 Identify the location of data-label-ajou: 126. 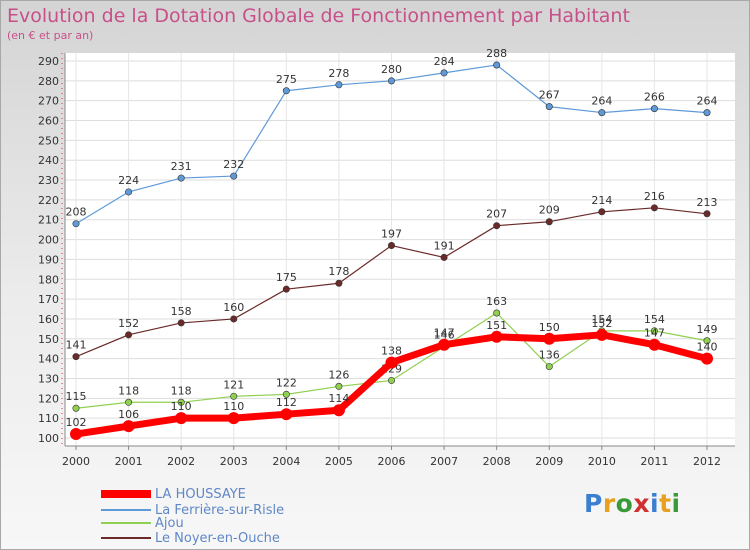
(338, 374).